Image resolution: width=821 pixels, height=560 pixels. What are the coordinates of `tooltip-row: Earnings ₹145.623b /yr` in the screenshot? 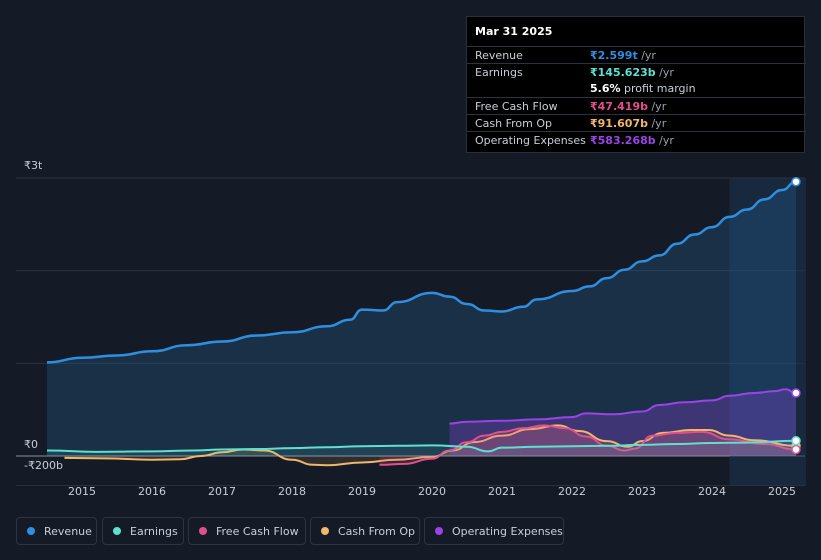 It's located at (636, 72).